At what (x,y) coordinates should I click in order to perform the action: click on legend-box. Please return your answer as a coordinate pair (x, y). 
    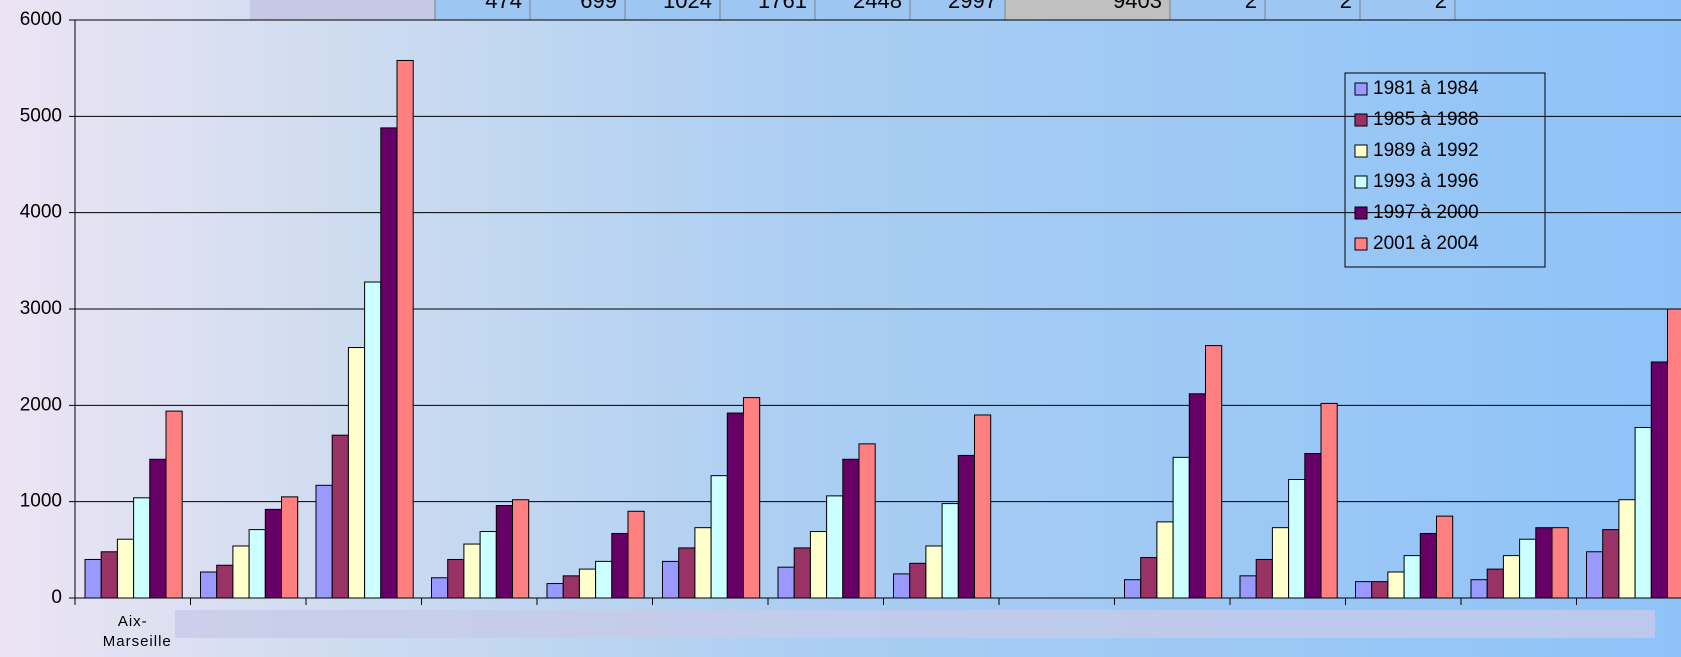
    Looking at the image, I should click on (1445, 170).